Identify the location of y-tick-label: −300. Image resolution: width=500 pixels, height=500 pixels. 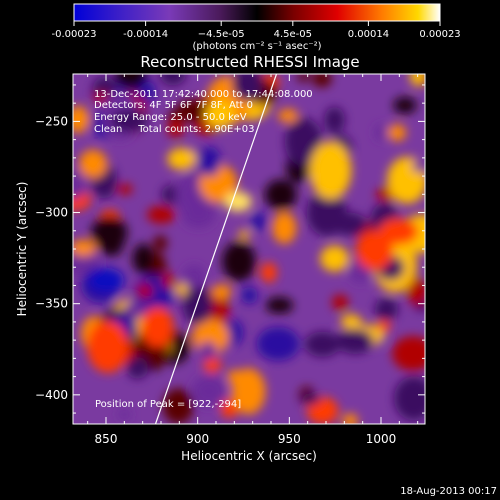
(51, 213).